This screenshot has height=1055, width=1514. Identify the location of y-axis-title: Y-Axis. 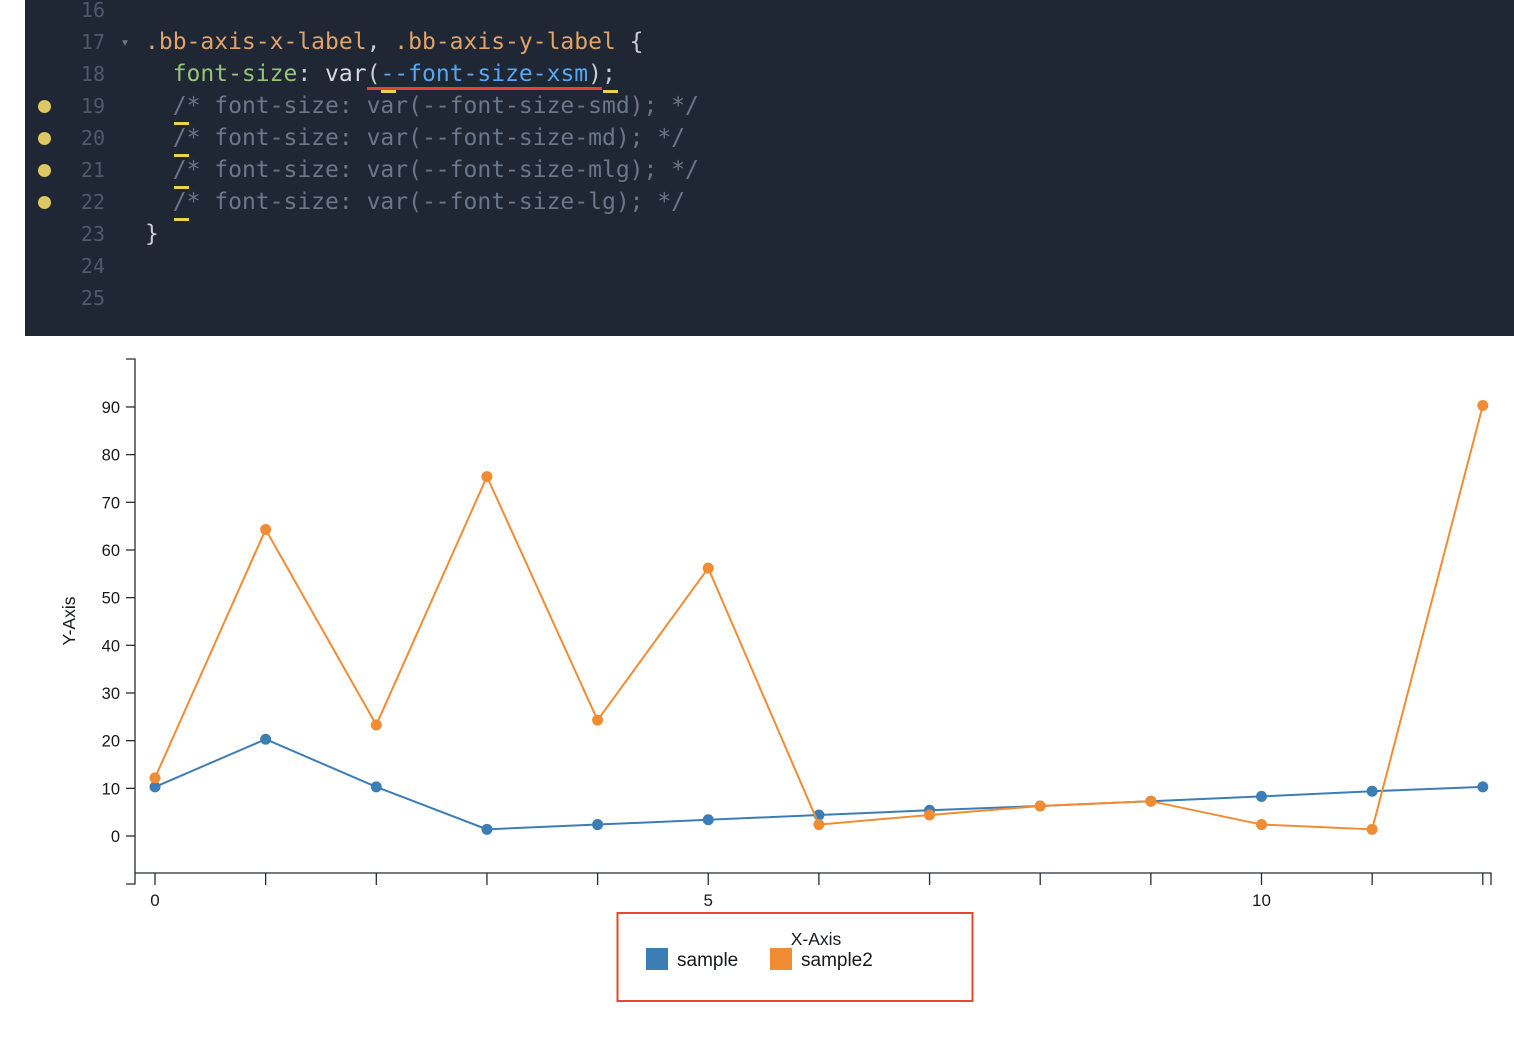
(69, 620).